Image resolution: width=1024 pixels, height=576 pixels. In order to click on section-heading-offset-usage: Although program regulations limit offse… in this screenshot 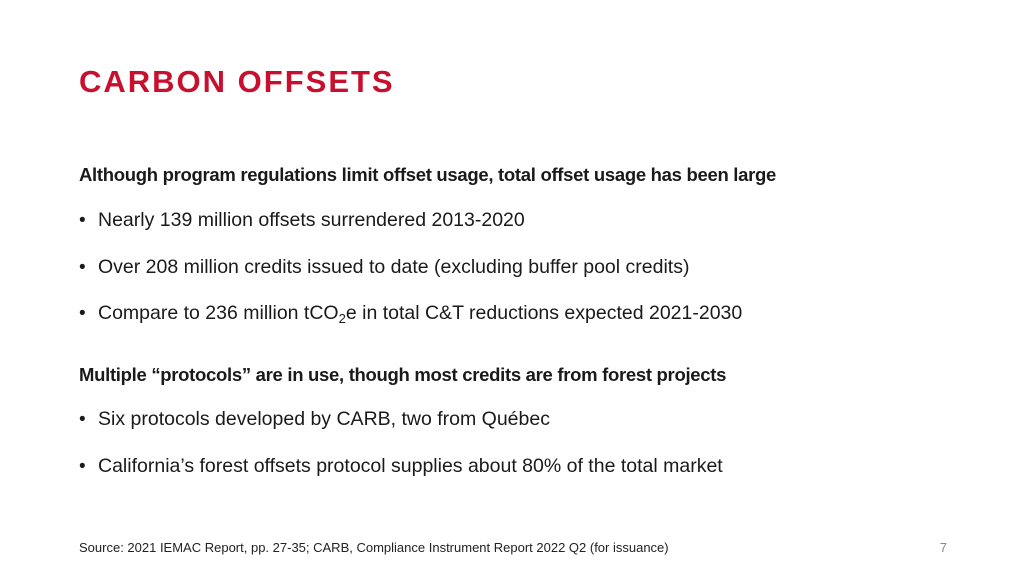, I will do `click(428, 174)`.